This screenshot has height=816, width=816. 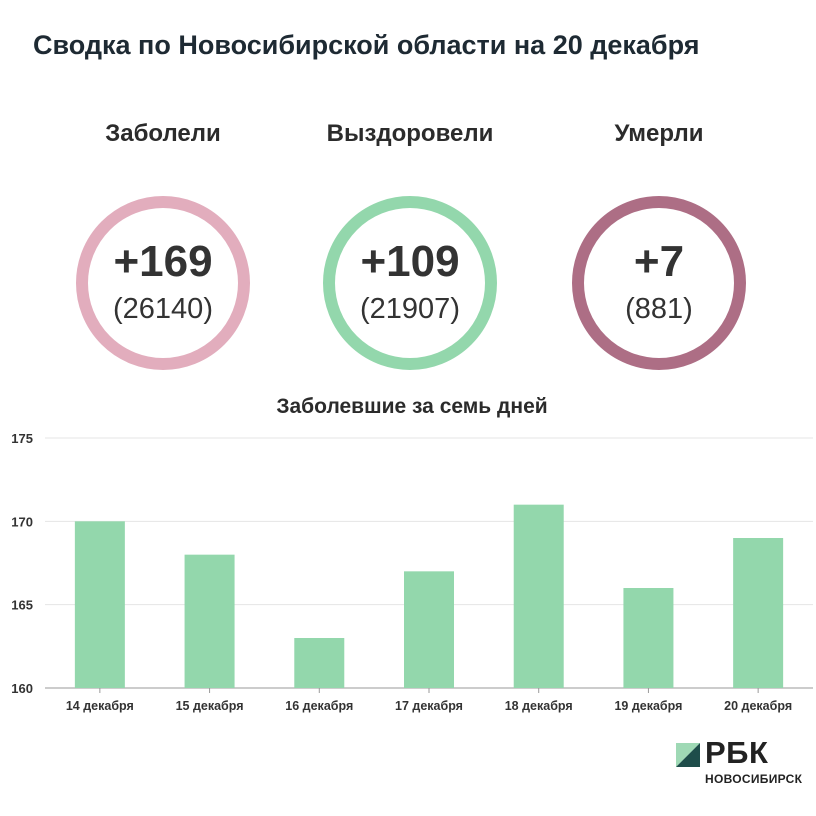 I want to click on y-tick-label: 165, so click(x=22, y=605).